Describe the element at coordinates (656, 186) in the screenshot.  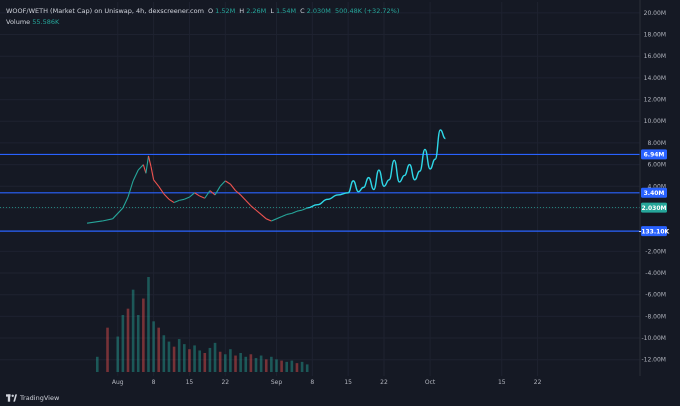
I see `y-tick-label: 4.00M` at that location.